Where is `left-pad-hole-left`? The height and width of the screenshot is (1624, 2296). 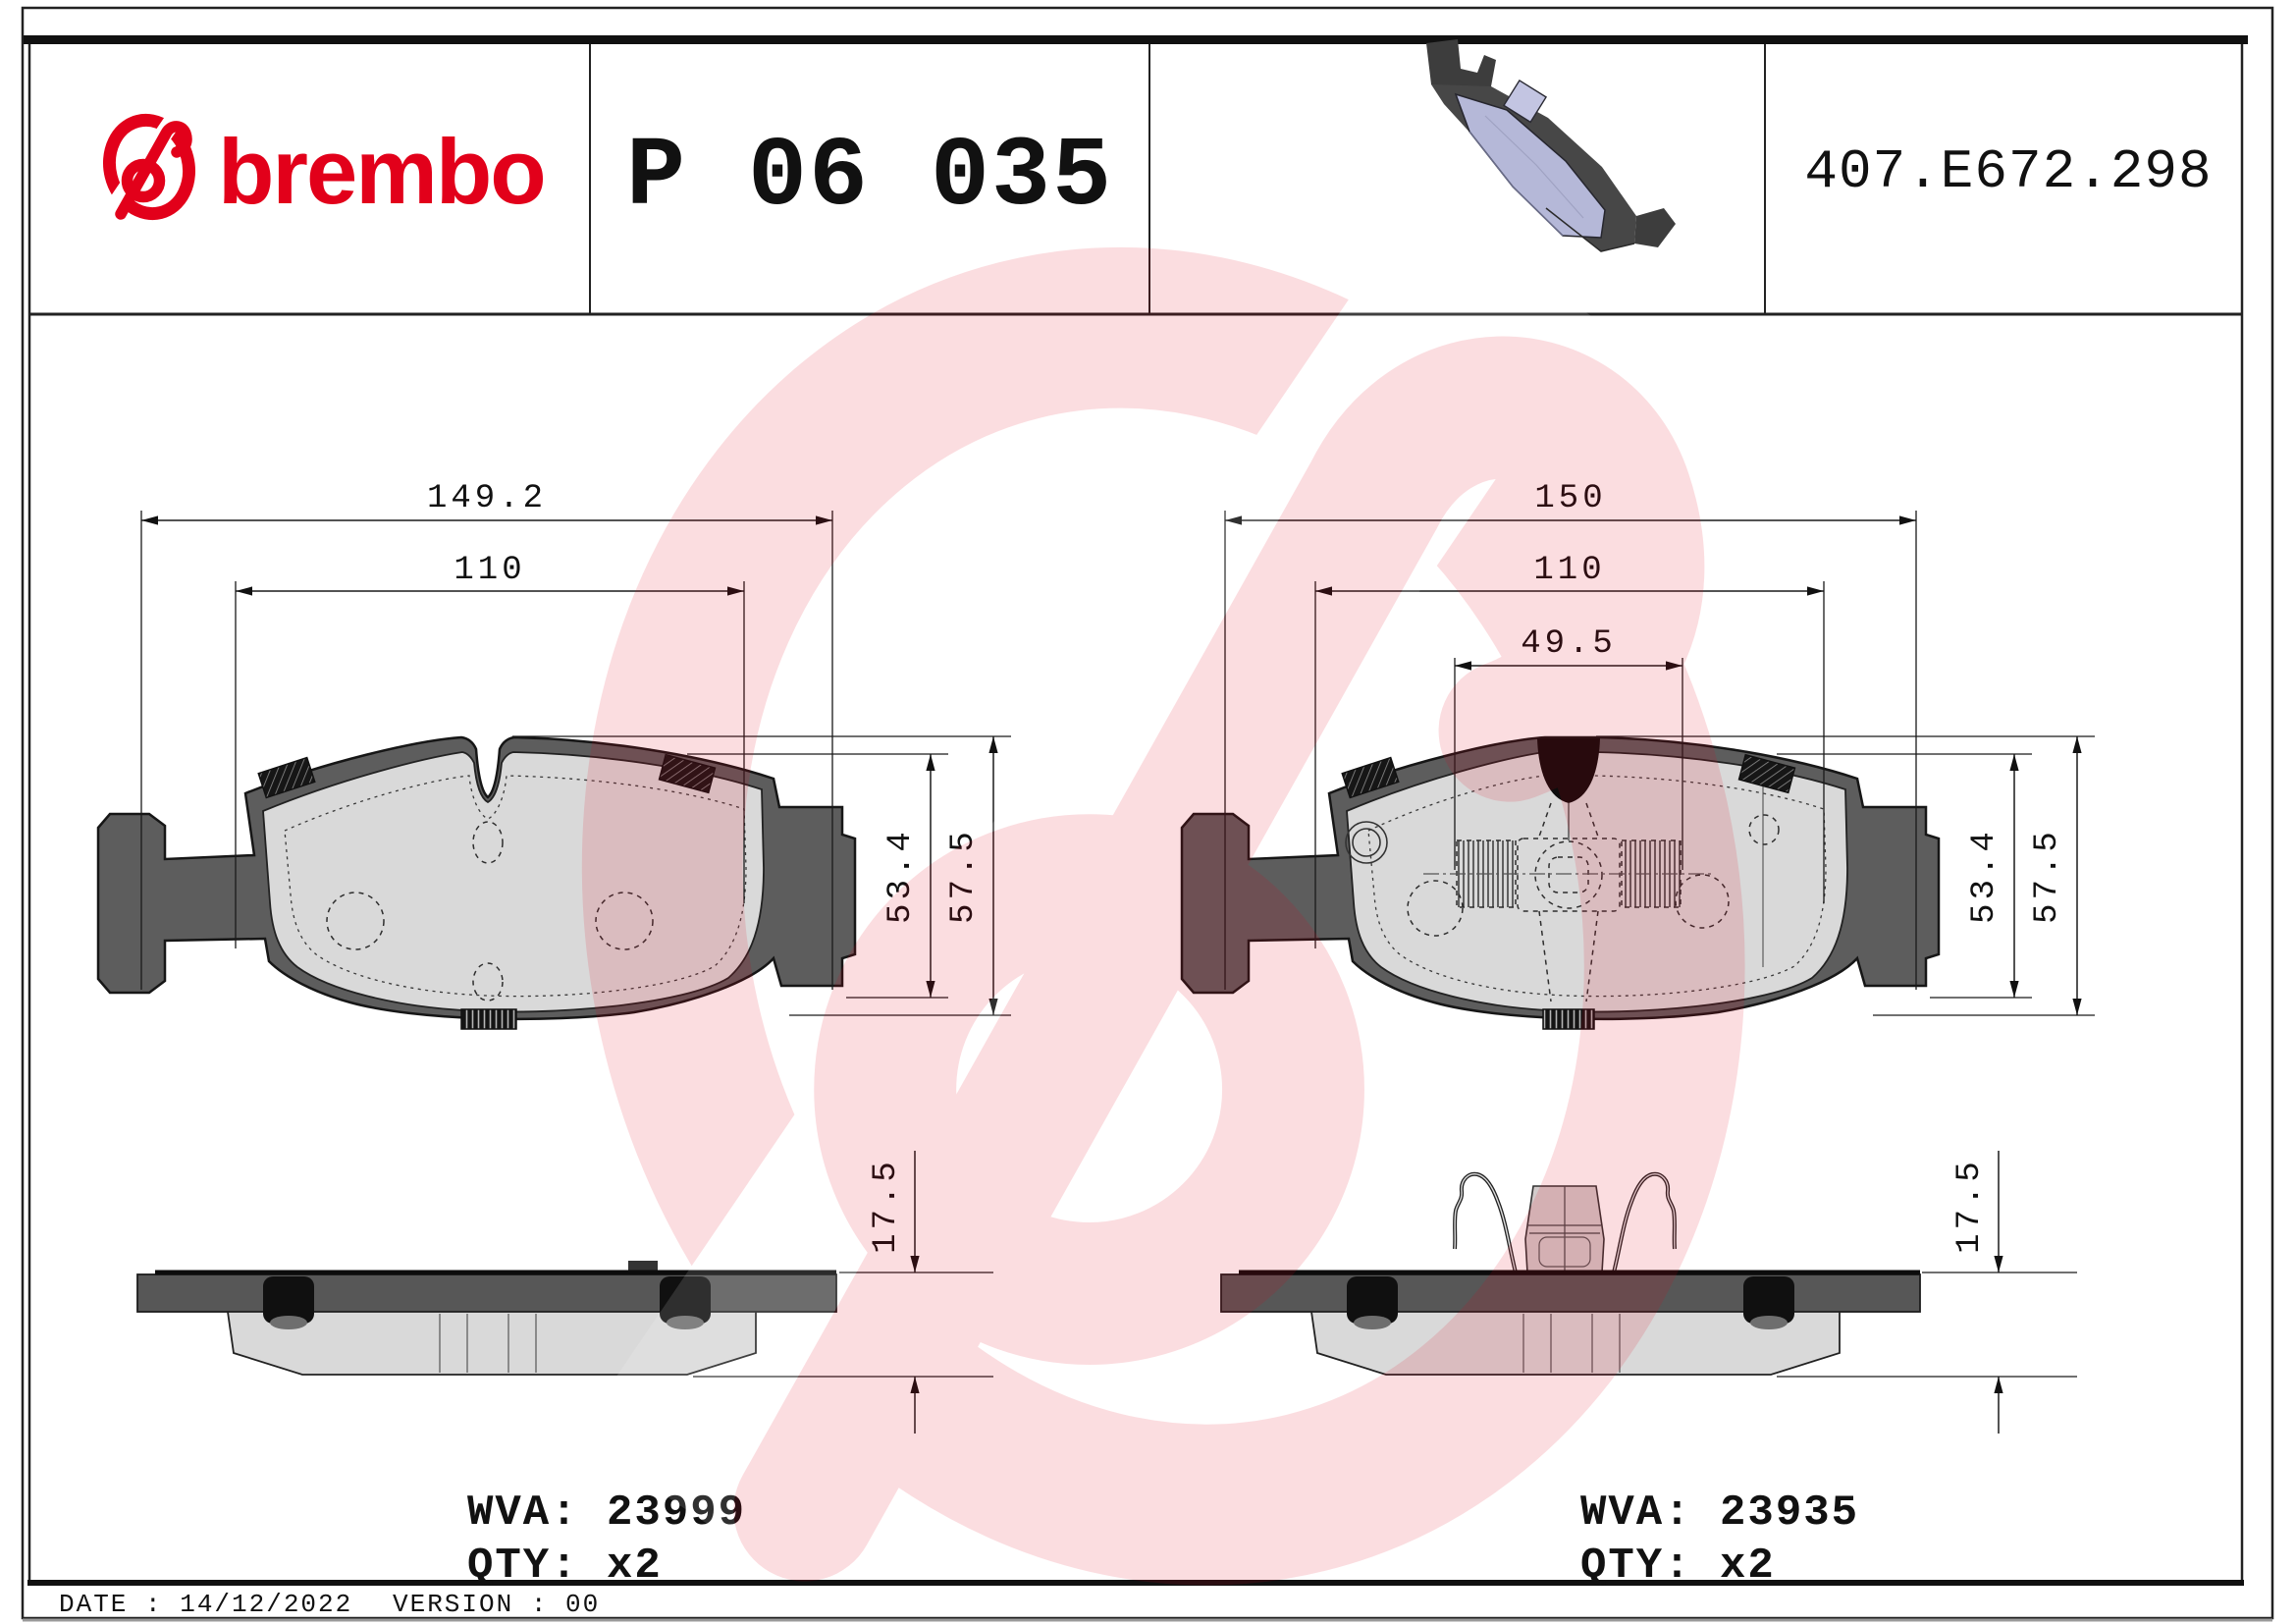 left-pad-hole-left is located at coordinates (356, 921).